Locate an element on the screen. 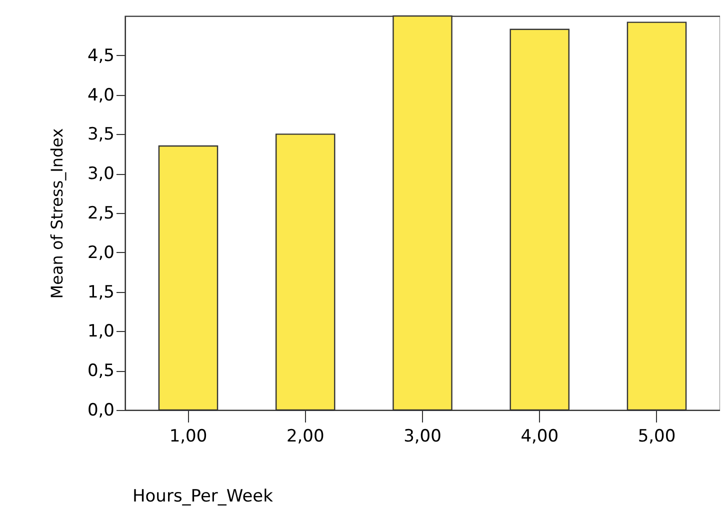  y-tick-label: 4,5 is located at coordinates (100, 56).